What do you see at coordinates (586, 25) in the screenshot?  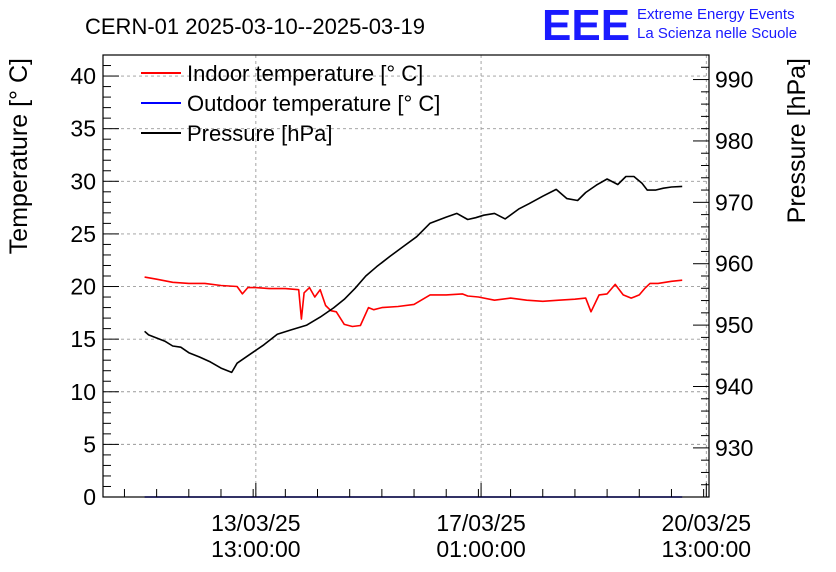 I see `eee-logo-mark: EEE` at bounding box center [586, 25].